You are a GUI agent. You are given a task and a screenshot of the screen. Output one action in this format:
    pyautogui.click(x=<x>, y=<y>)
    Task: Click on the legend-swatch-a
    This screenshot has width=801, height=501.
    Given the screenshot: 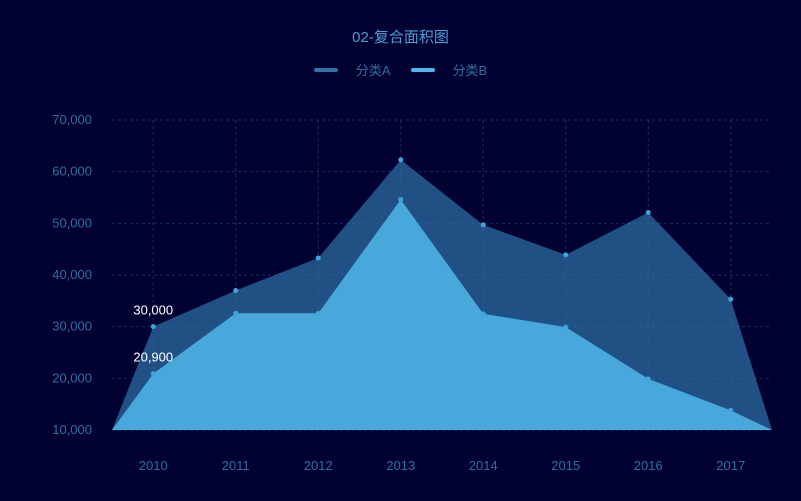 What is the action you would take?
    pyautogui.click(x=325, y=69)
    